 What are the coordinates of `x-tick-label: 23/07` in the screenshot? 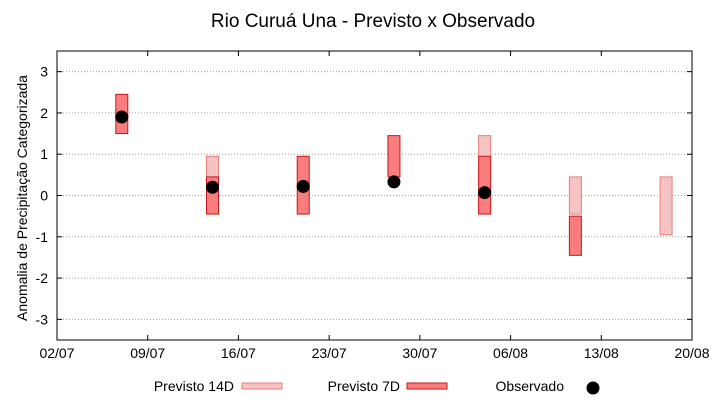 It's located at (329, 353).